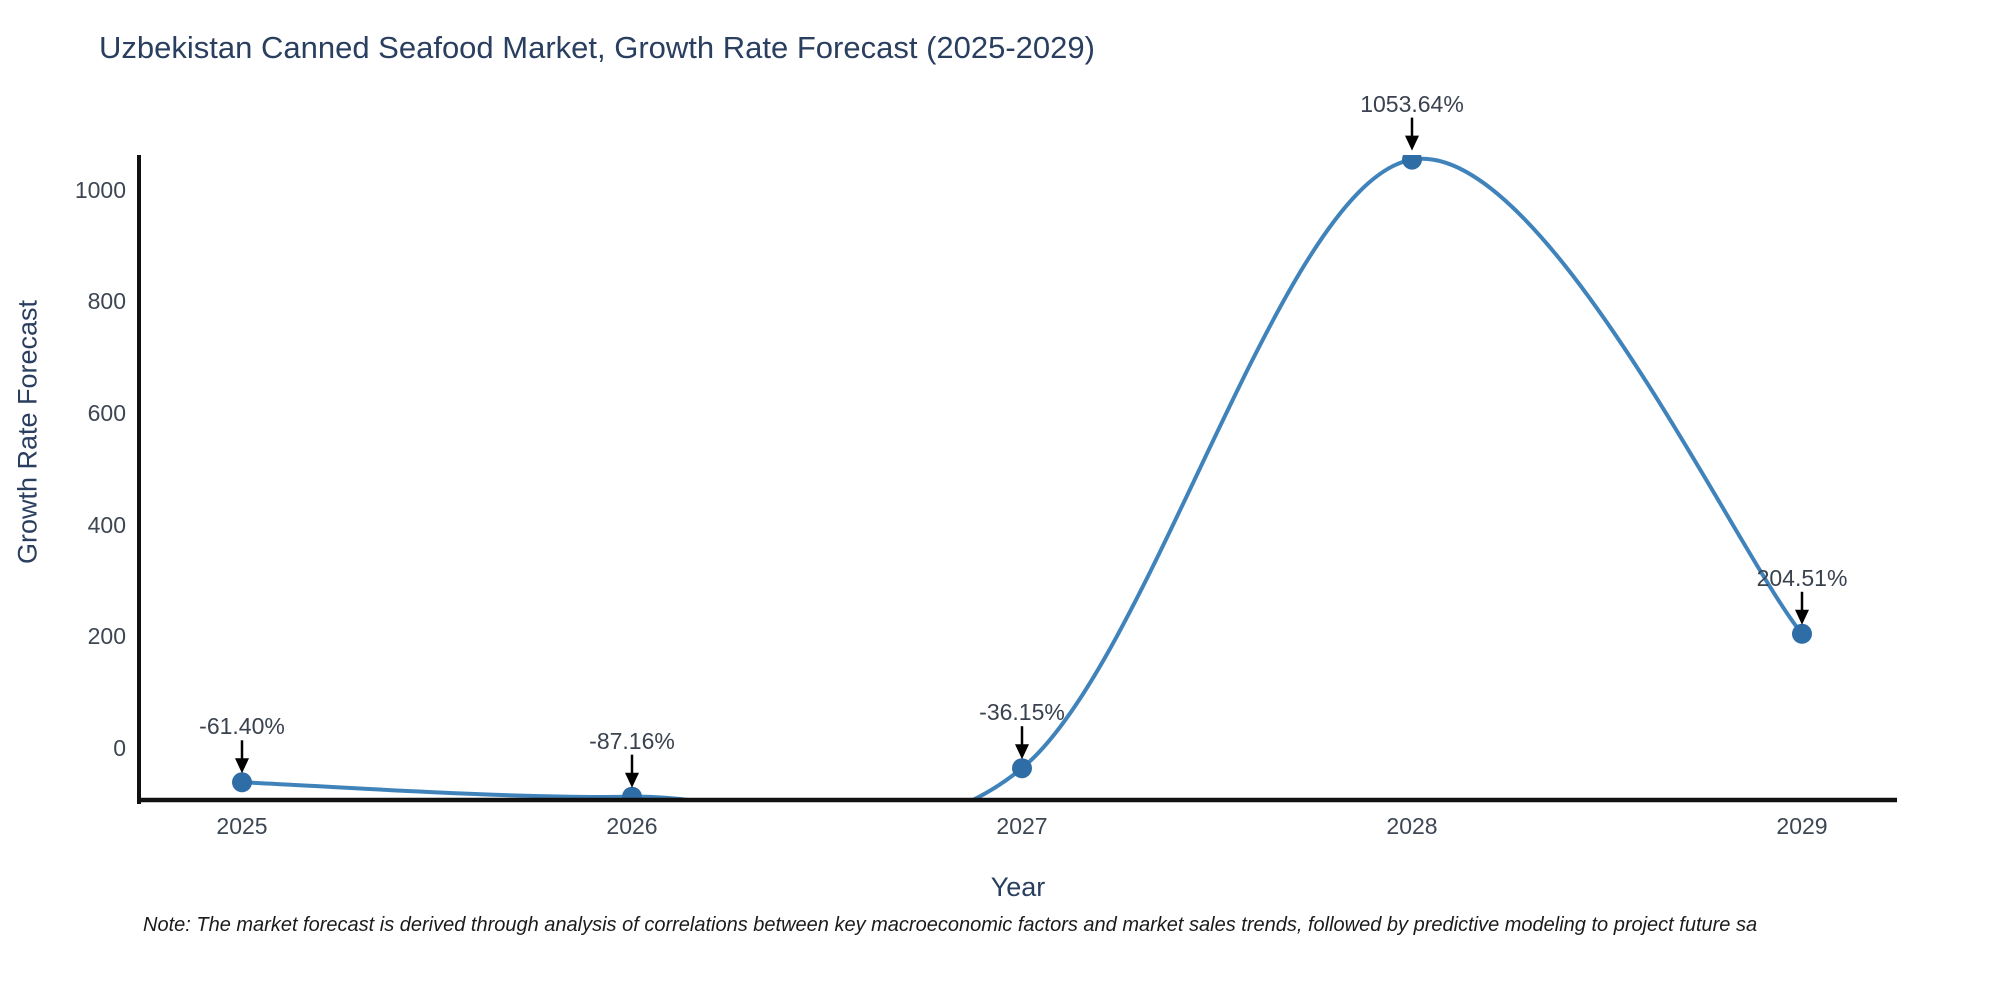  What do you see at coordinates (1412, 826) in the screenshot?
I see `x-tick-label: 2028` at bounding box center [1412, 826].